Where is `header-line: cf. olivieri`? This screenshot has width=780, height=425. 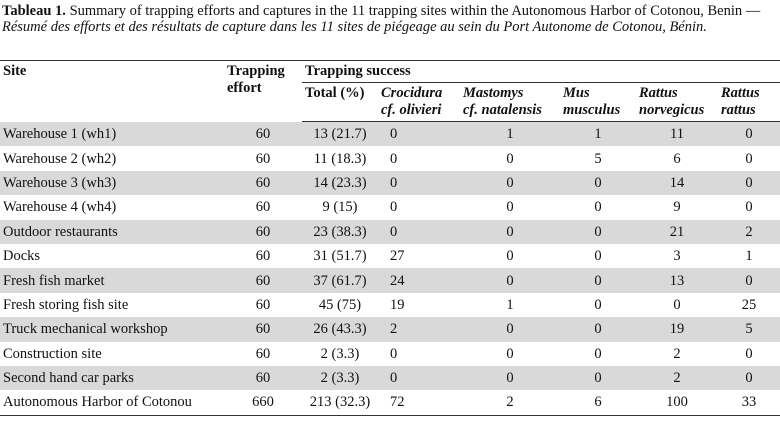 header-line: cf. olivieri is located at coordinates (411, 110).